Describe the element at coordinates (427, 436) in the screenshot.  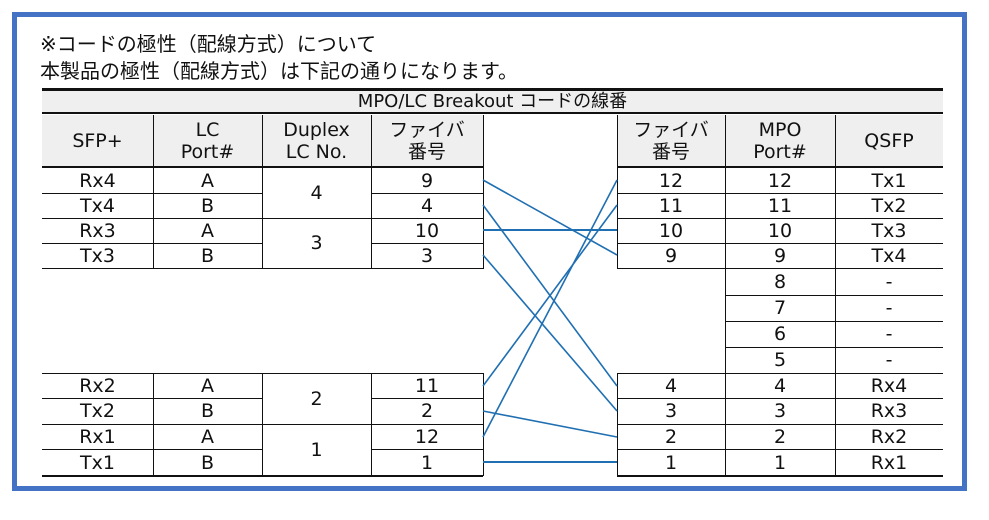
I see `left-row-fiber: 12` at that location.